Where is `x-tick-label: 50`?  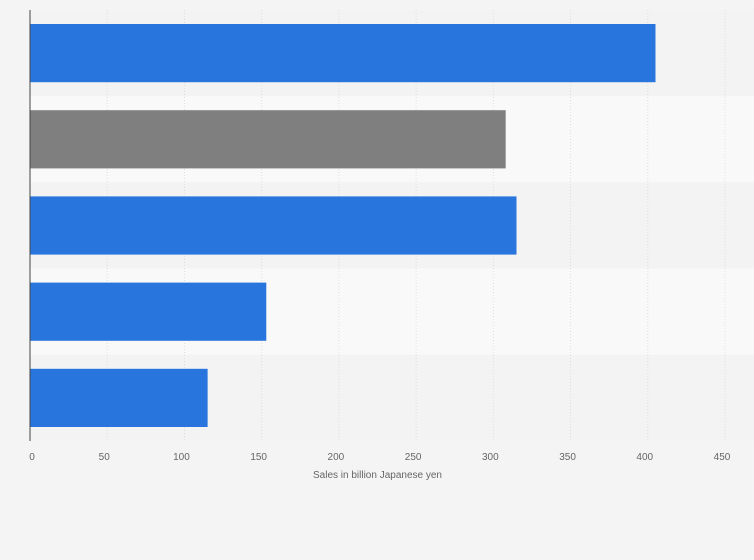
x-tick-label: 50 is located at coordinates (105, 457).